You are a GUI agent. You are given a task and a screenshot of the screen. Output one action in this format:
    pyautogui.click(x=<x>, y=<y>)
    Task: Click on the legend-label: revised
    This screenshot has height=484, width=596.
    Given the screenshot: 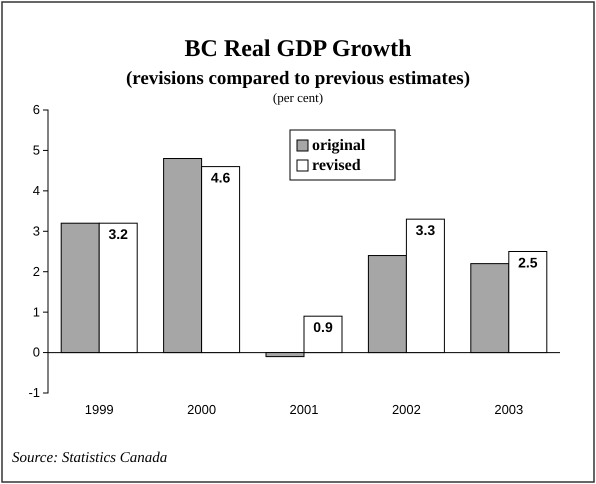 What is the action you would take?
    pyautogui.click(x=336, y=165)
    